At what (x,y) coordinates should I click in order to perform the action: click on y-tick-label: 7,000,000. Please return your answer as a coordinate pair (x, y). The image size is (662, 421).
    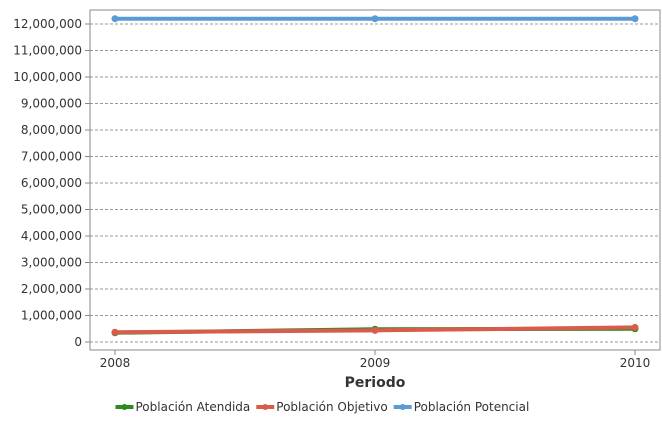
    Looking at the image, I should click on (51, 157).